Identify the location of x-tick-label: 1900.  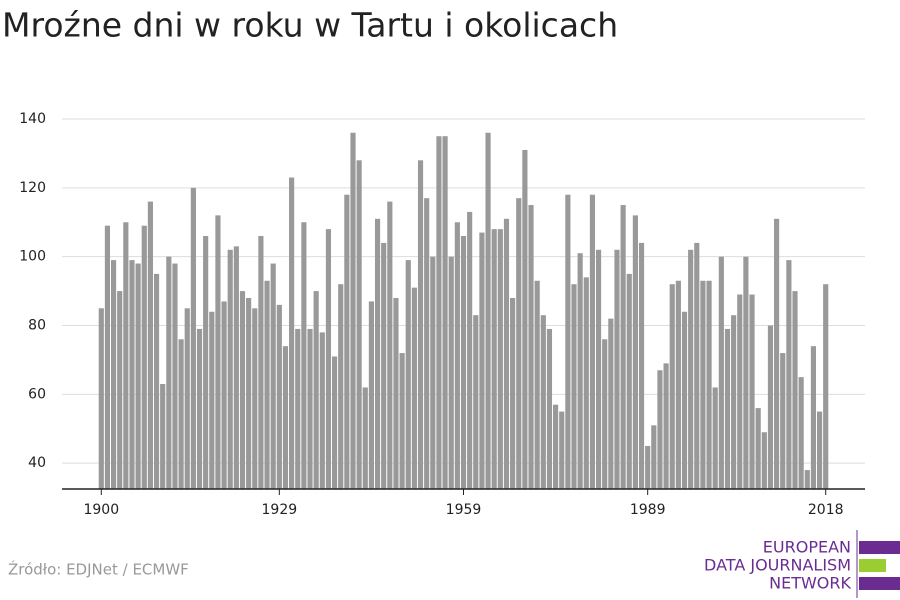
(101, 510).